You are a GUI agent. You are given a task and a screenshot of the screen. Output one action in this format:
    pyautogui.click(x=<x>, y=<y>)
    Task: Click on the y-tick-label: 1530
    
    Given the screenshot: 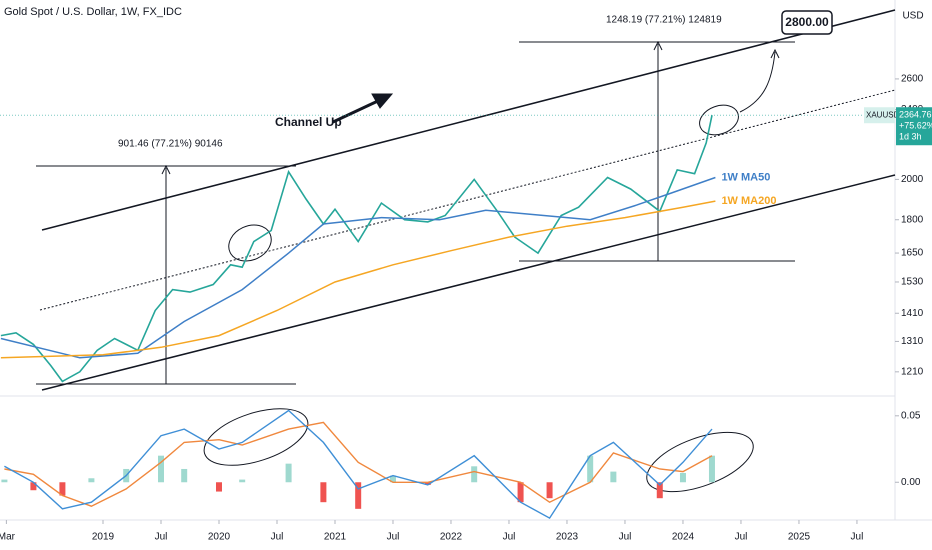 What is the action you would take?
    pyautogui.click(x=912, y=282)
    